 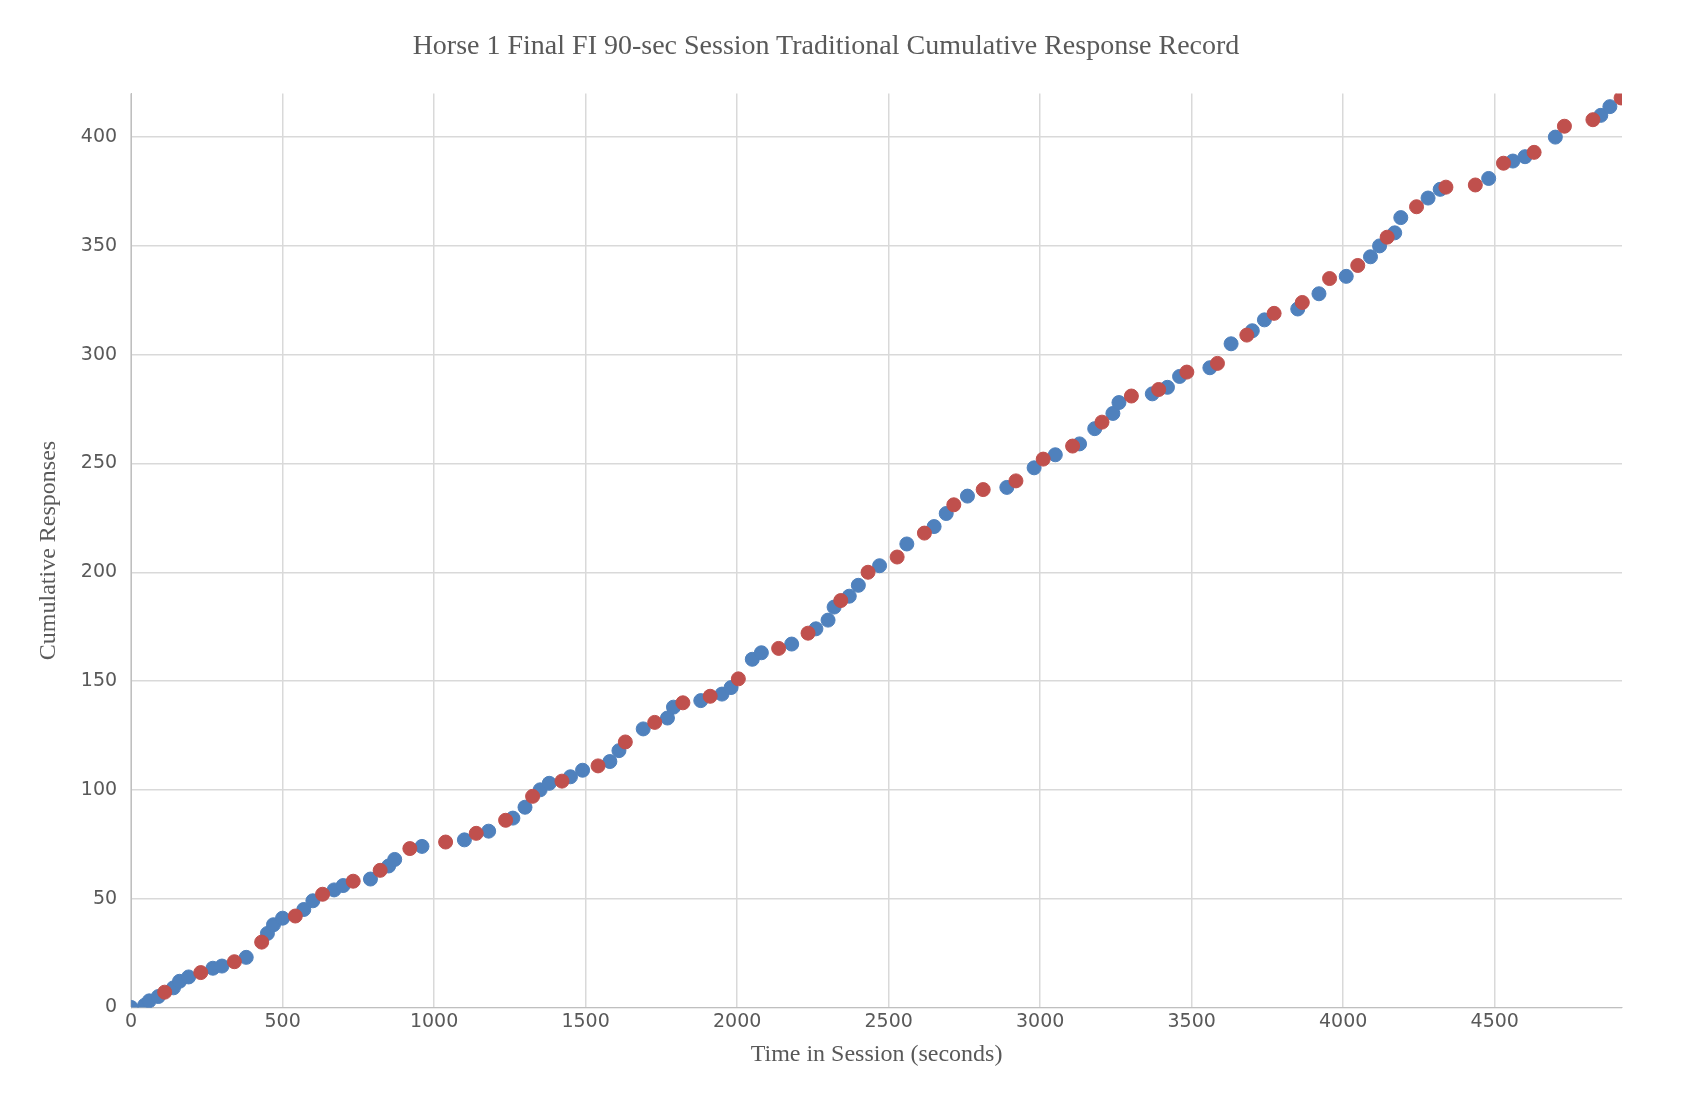 What do you see at coordinates (282, 1019) in the screenshot?
I see `x-tick-label: 500` at bounding box center [282, 1019].